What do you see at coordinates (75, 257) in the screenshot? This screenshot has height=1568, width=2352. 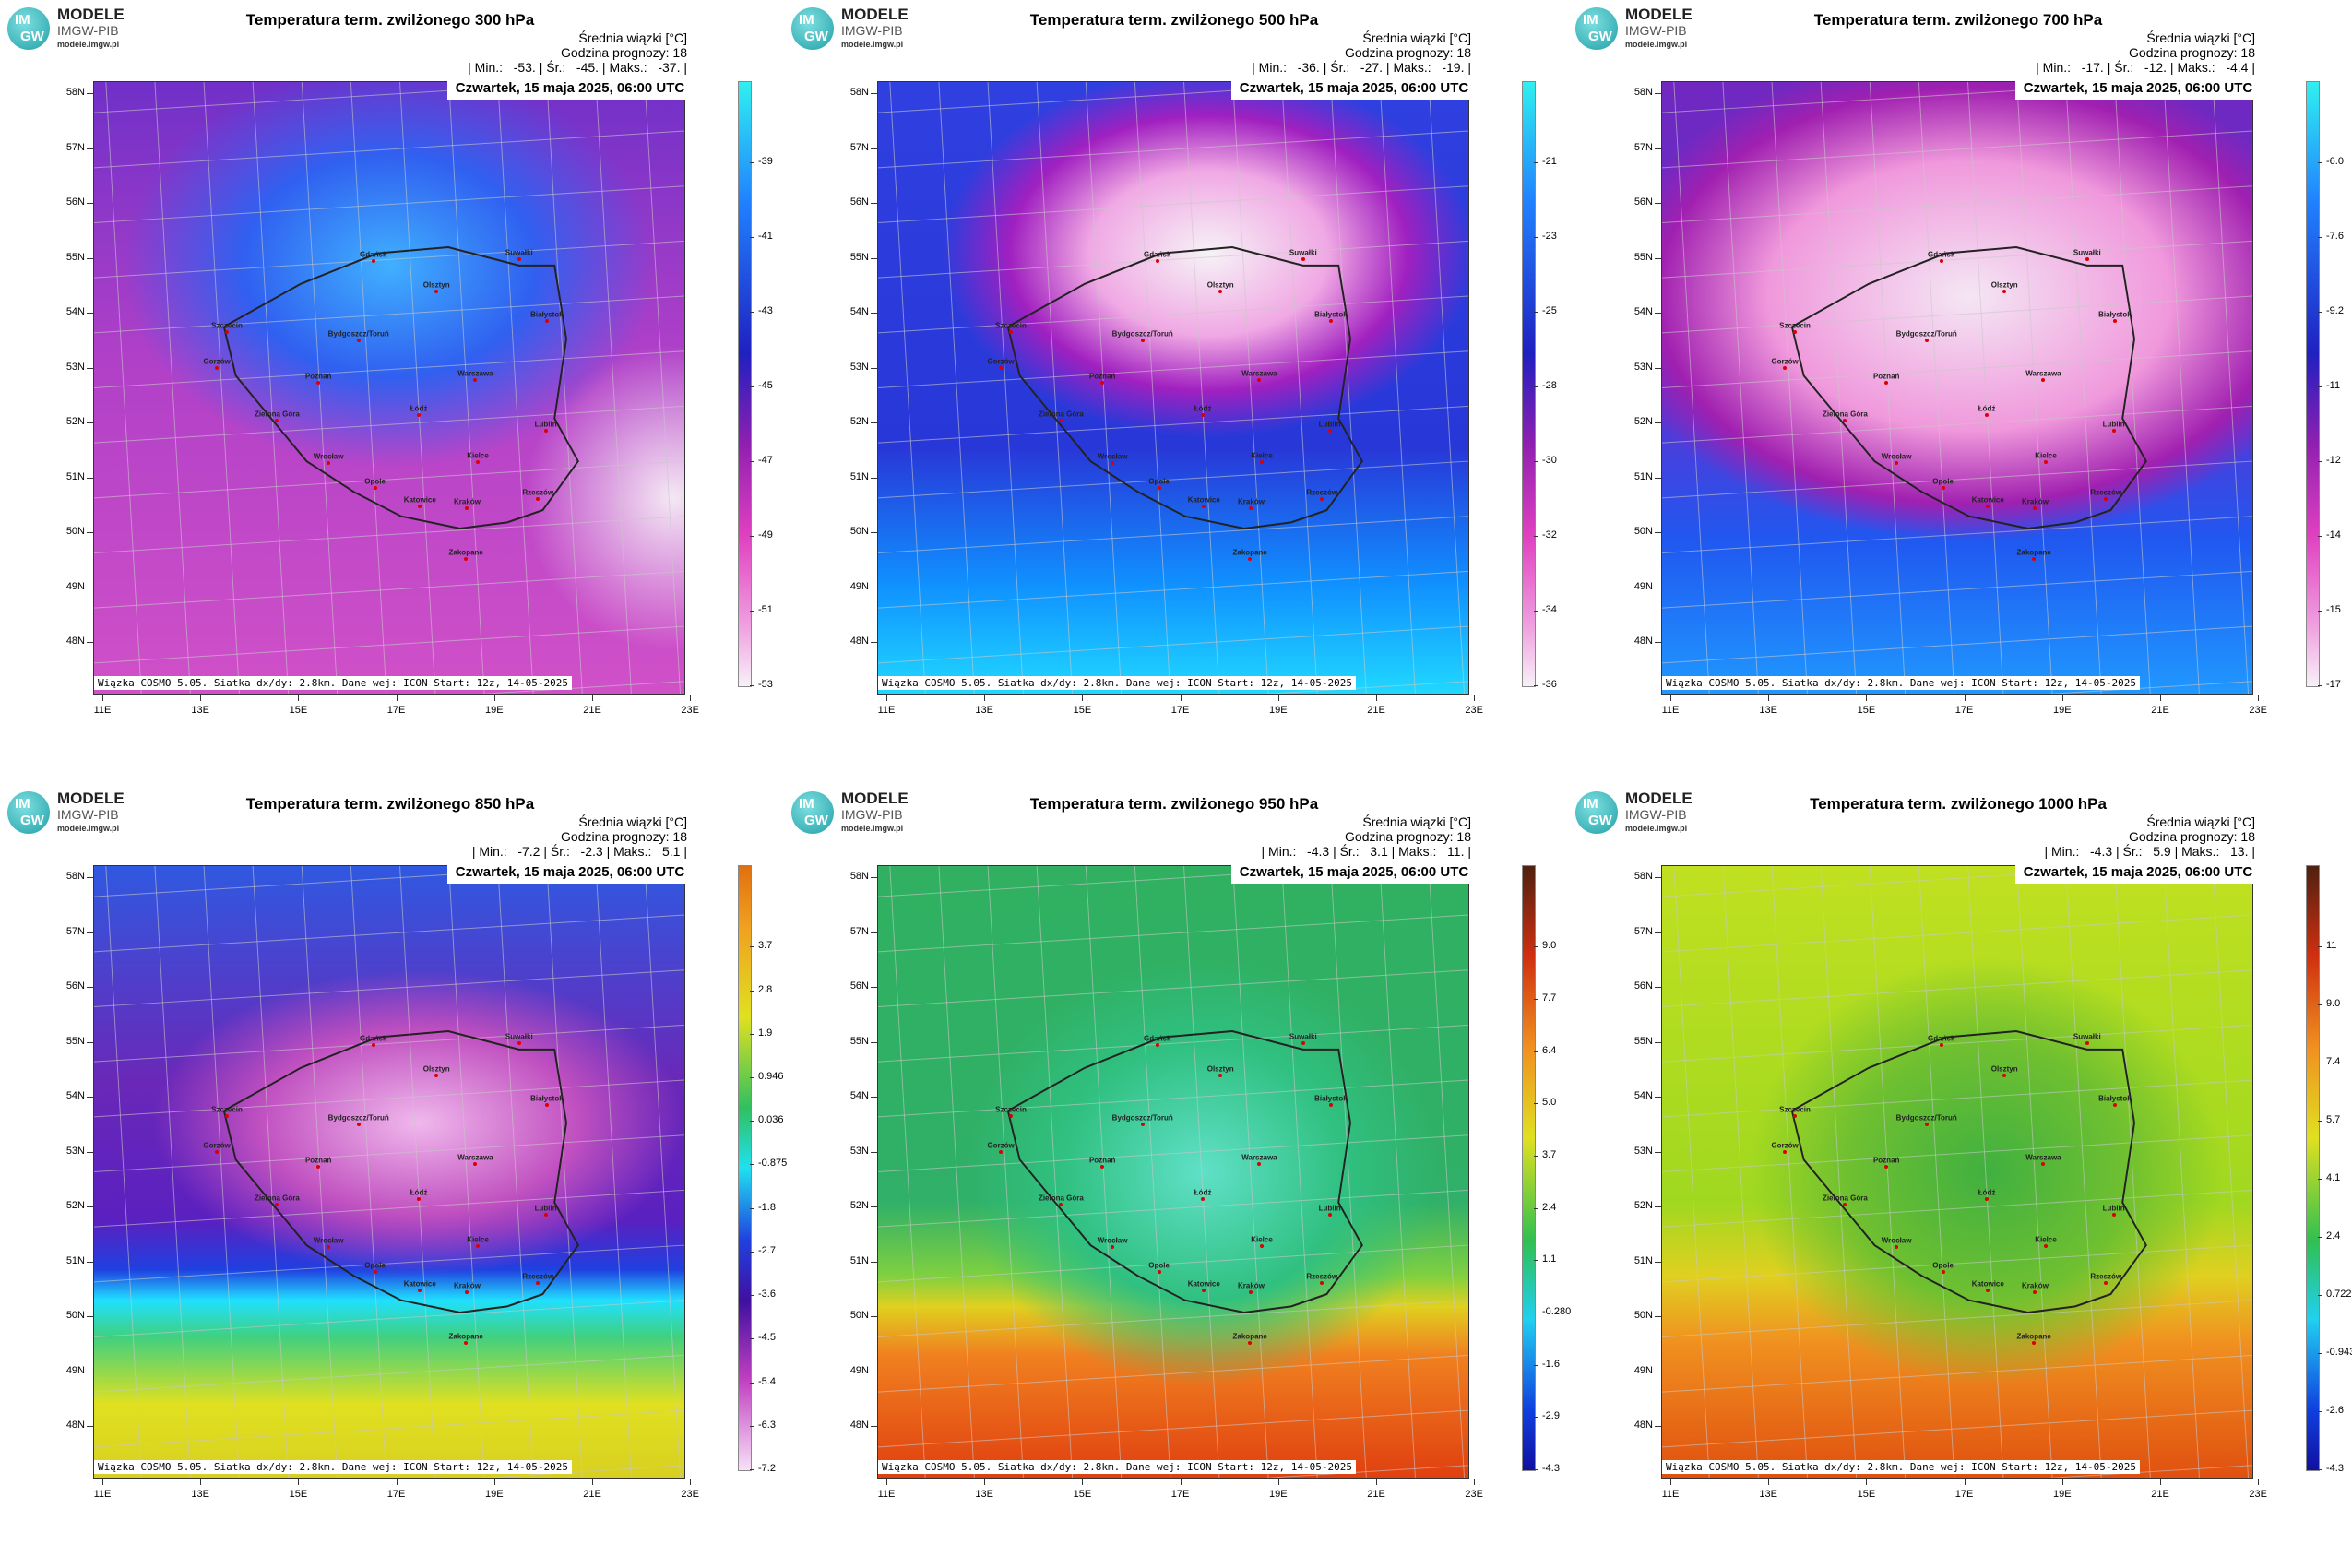 I see `lat-label: 55N` at bounding box center [75, 257].